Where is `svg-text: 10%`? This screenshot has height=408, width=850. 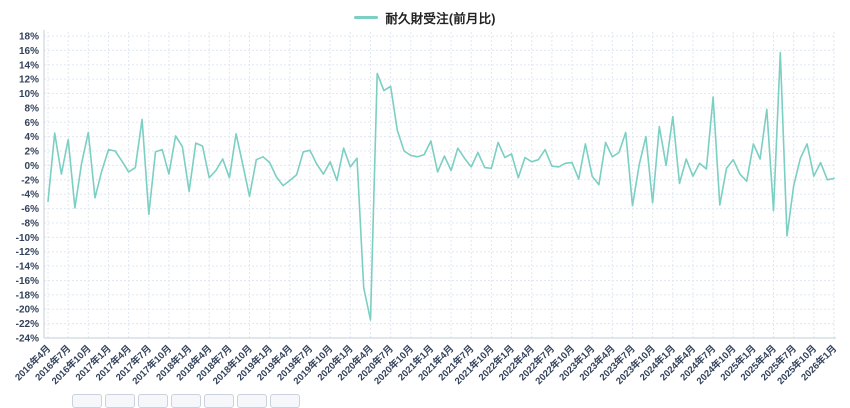 svg-text: 10% is located at coordinates (29, 94).